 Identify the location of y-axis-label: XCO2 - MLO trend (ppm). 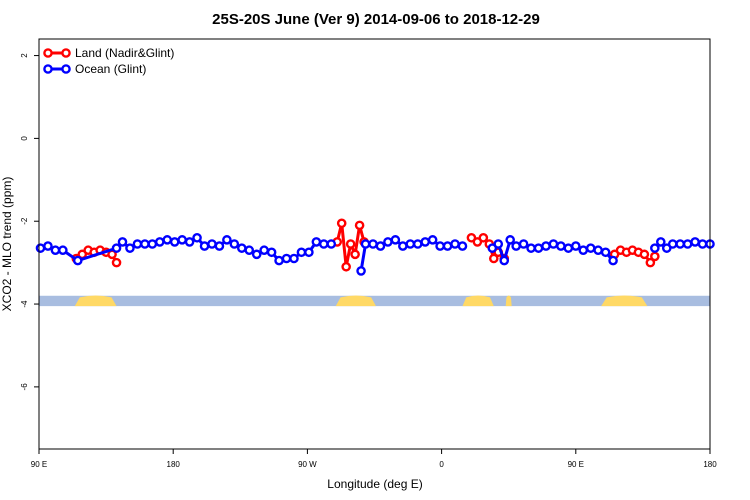
(7, 244).